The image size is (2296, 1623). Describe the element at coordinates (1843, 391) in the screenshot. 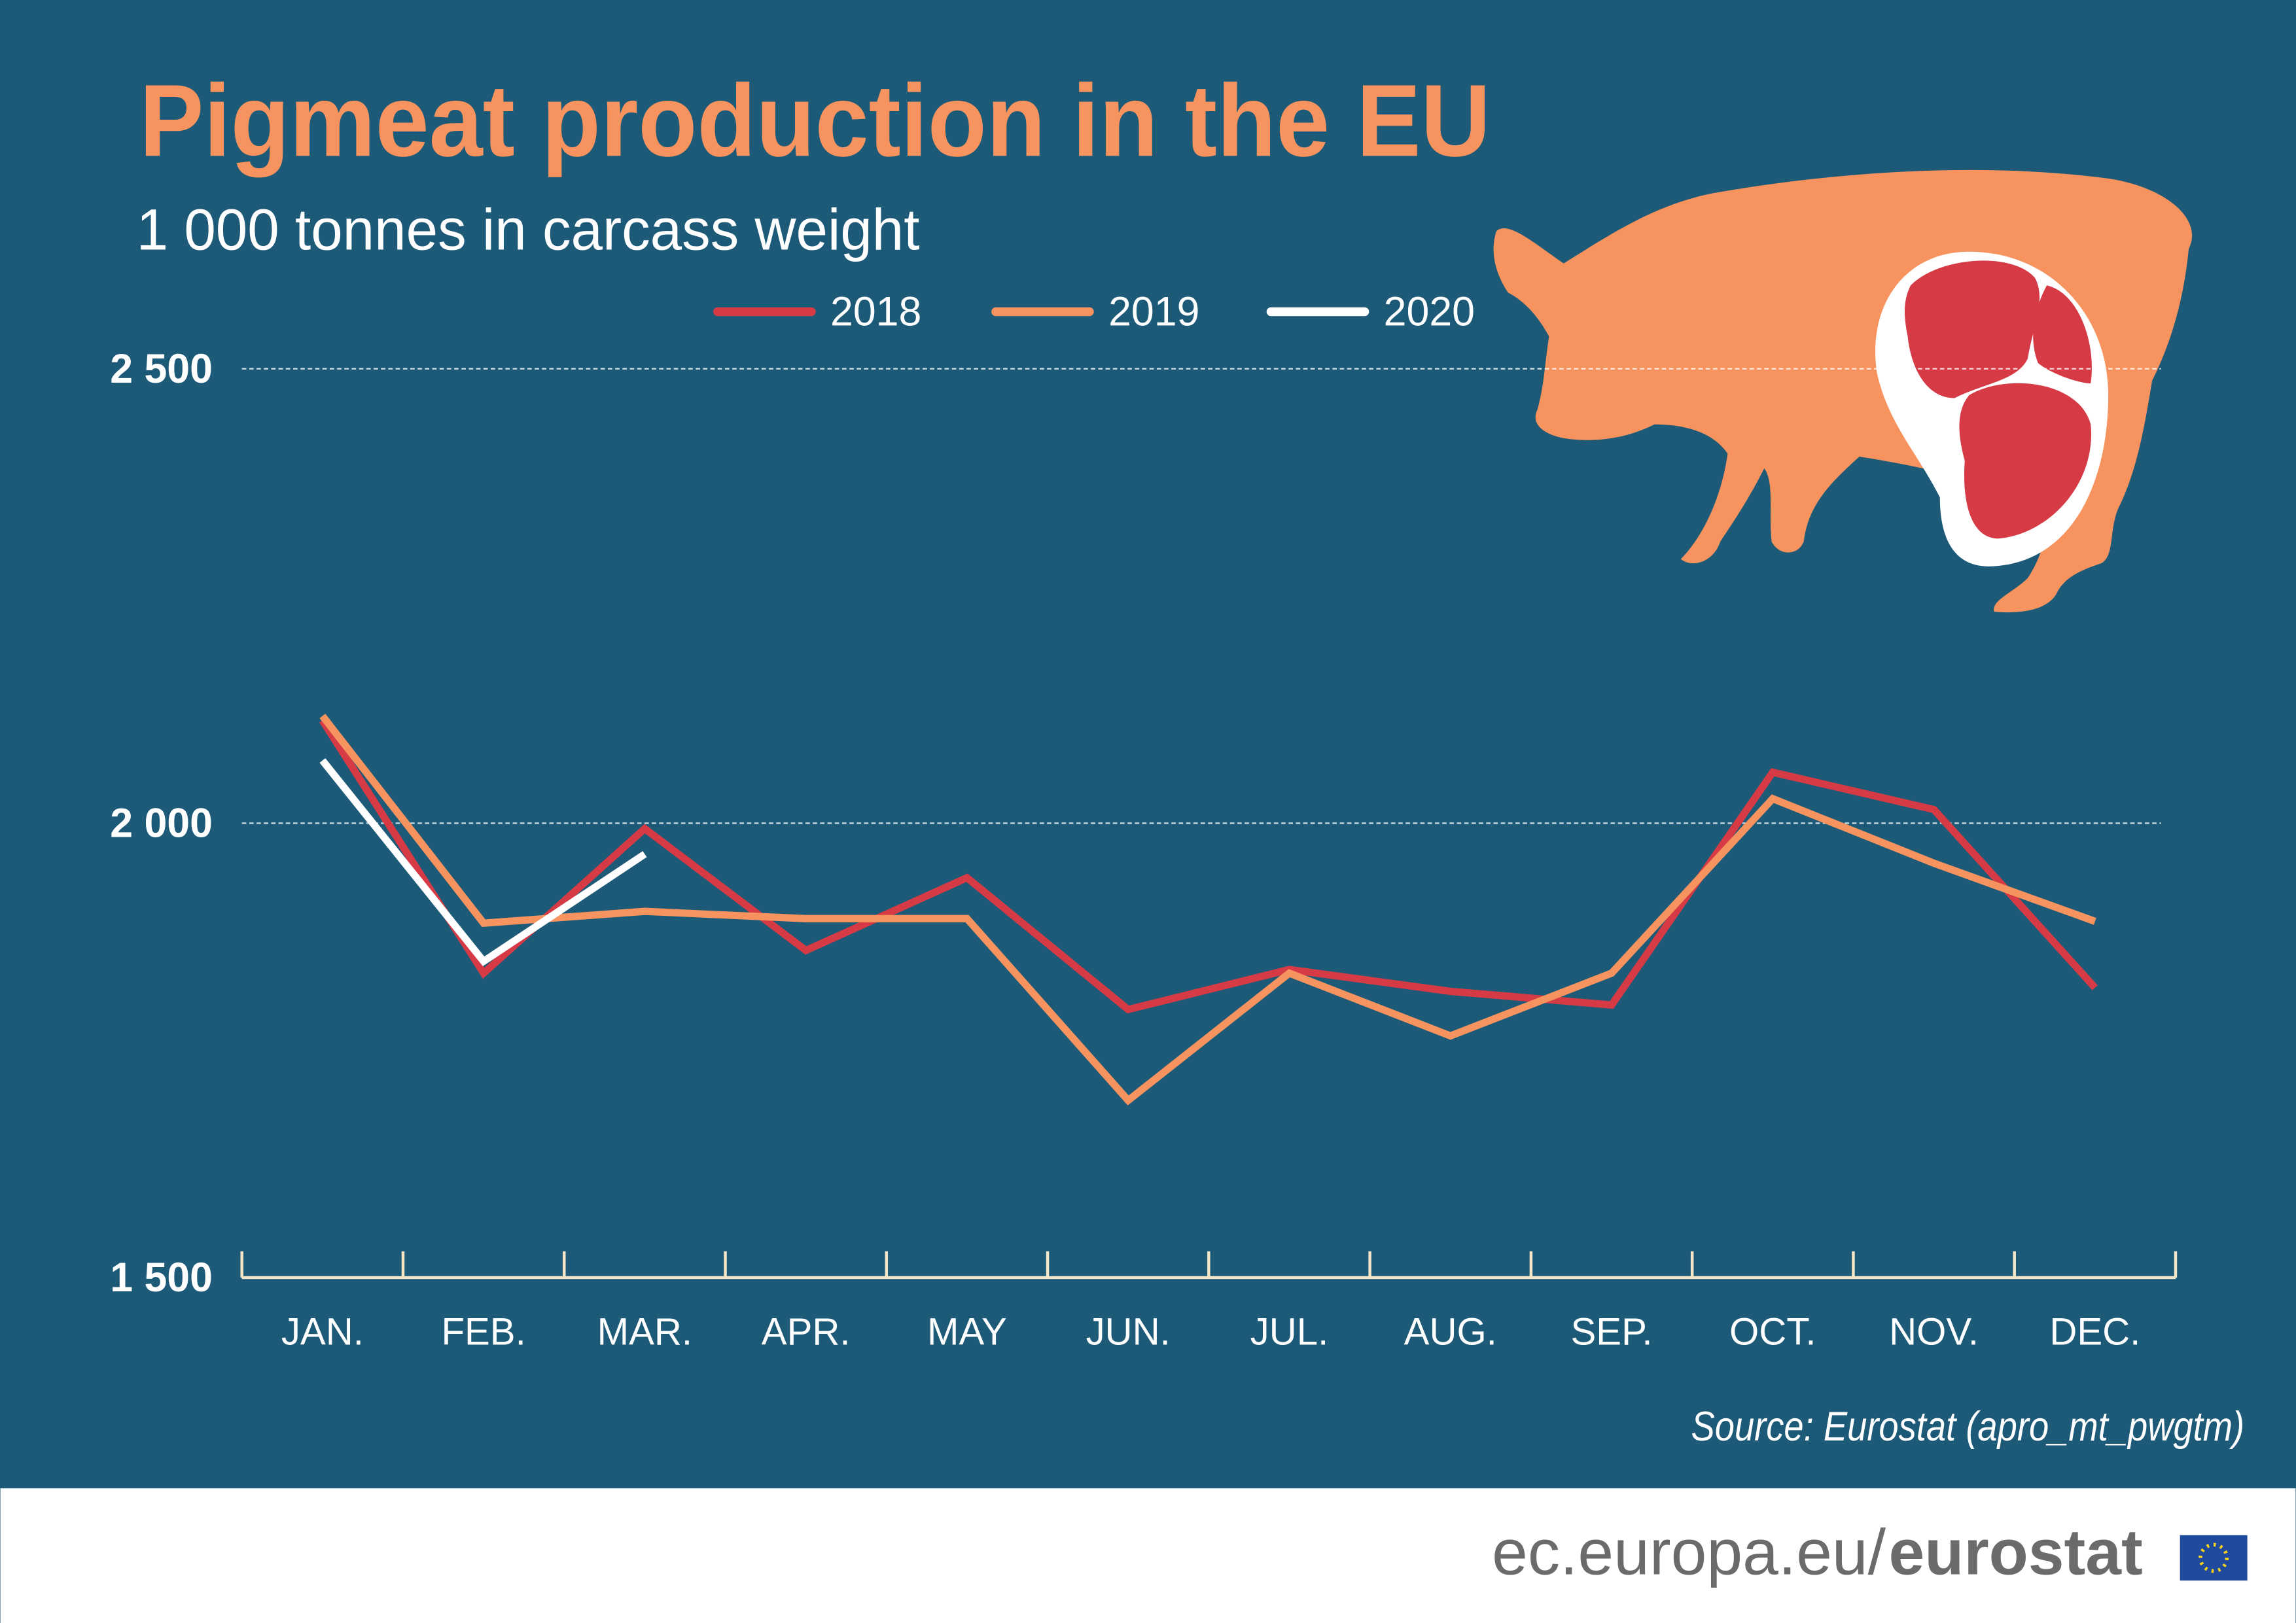

I see `pig-illustration` at that location.